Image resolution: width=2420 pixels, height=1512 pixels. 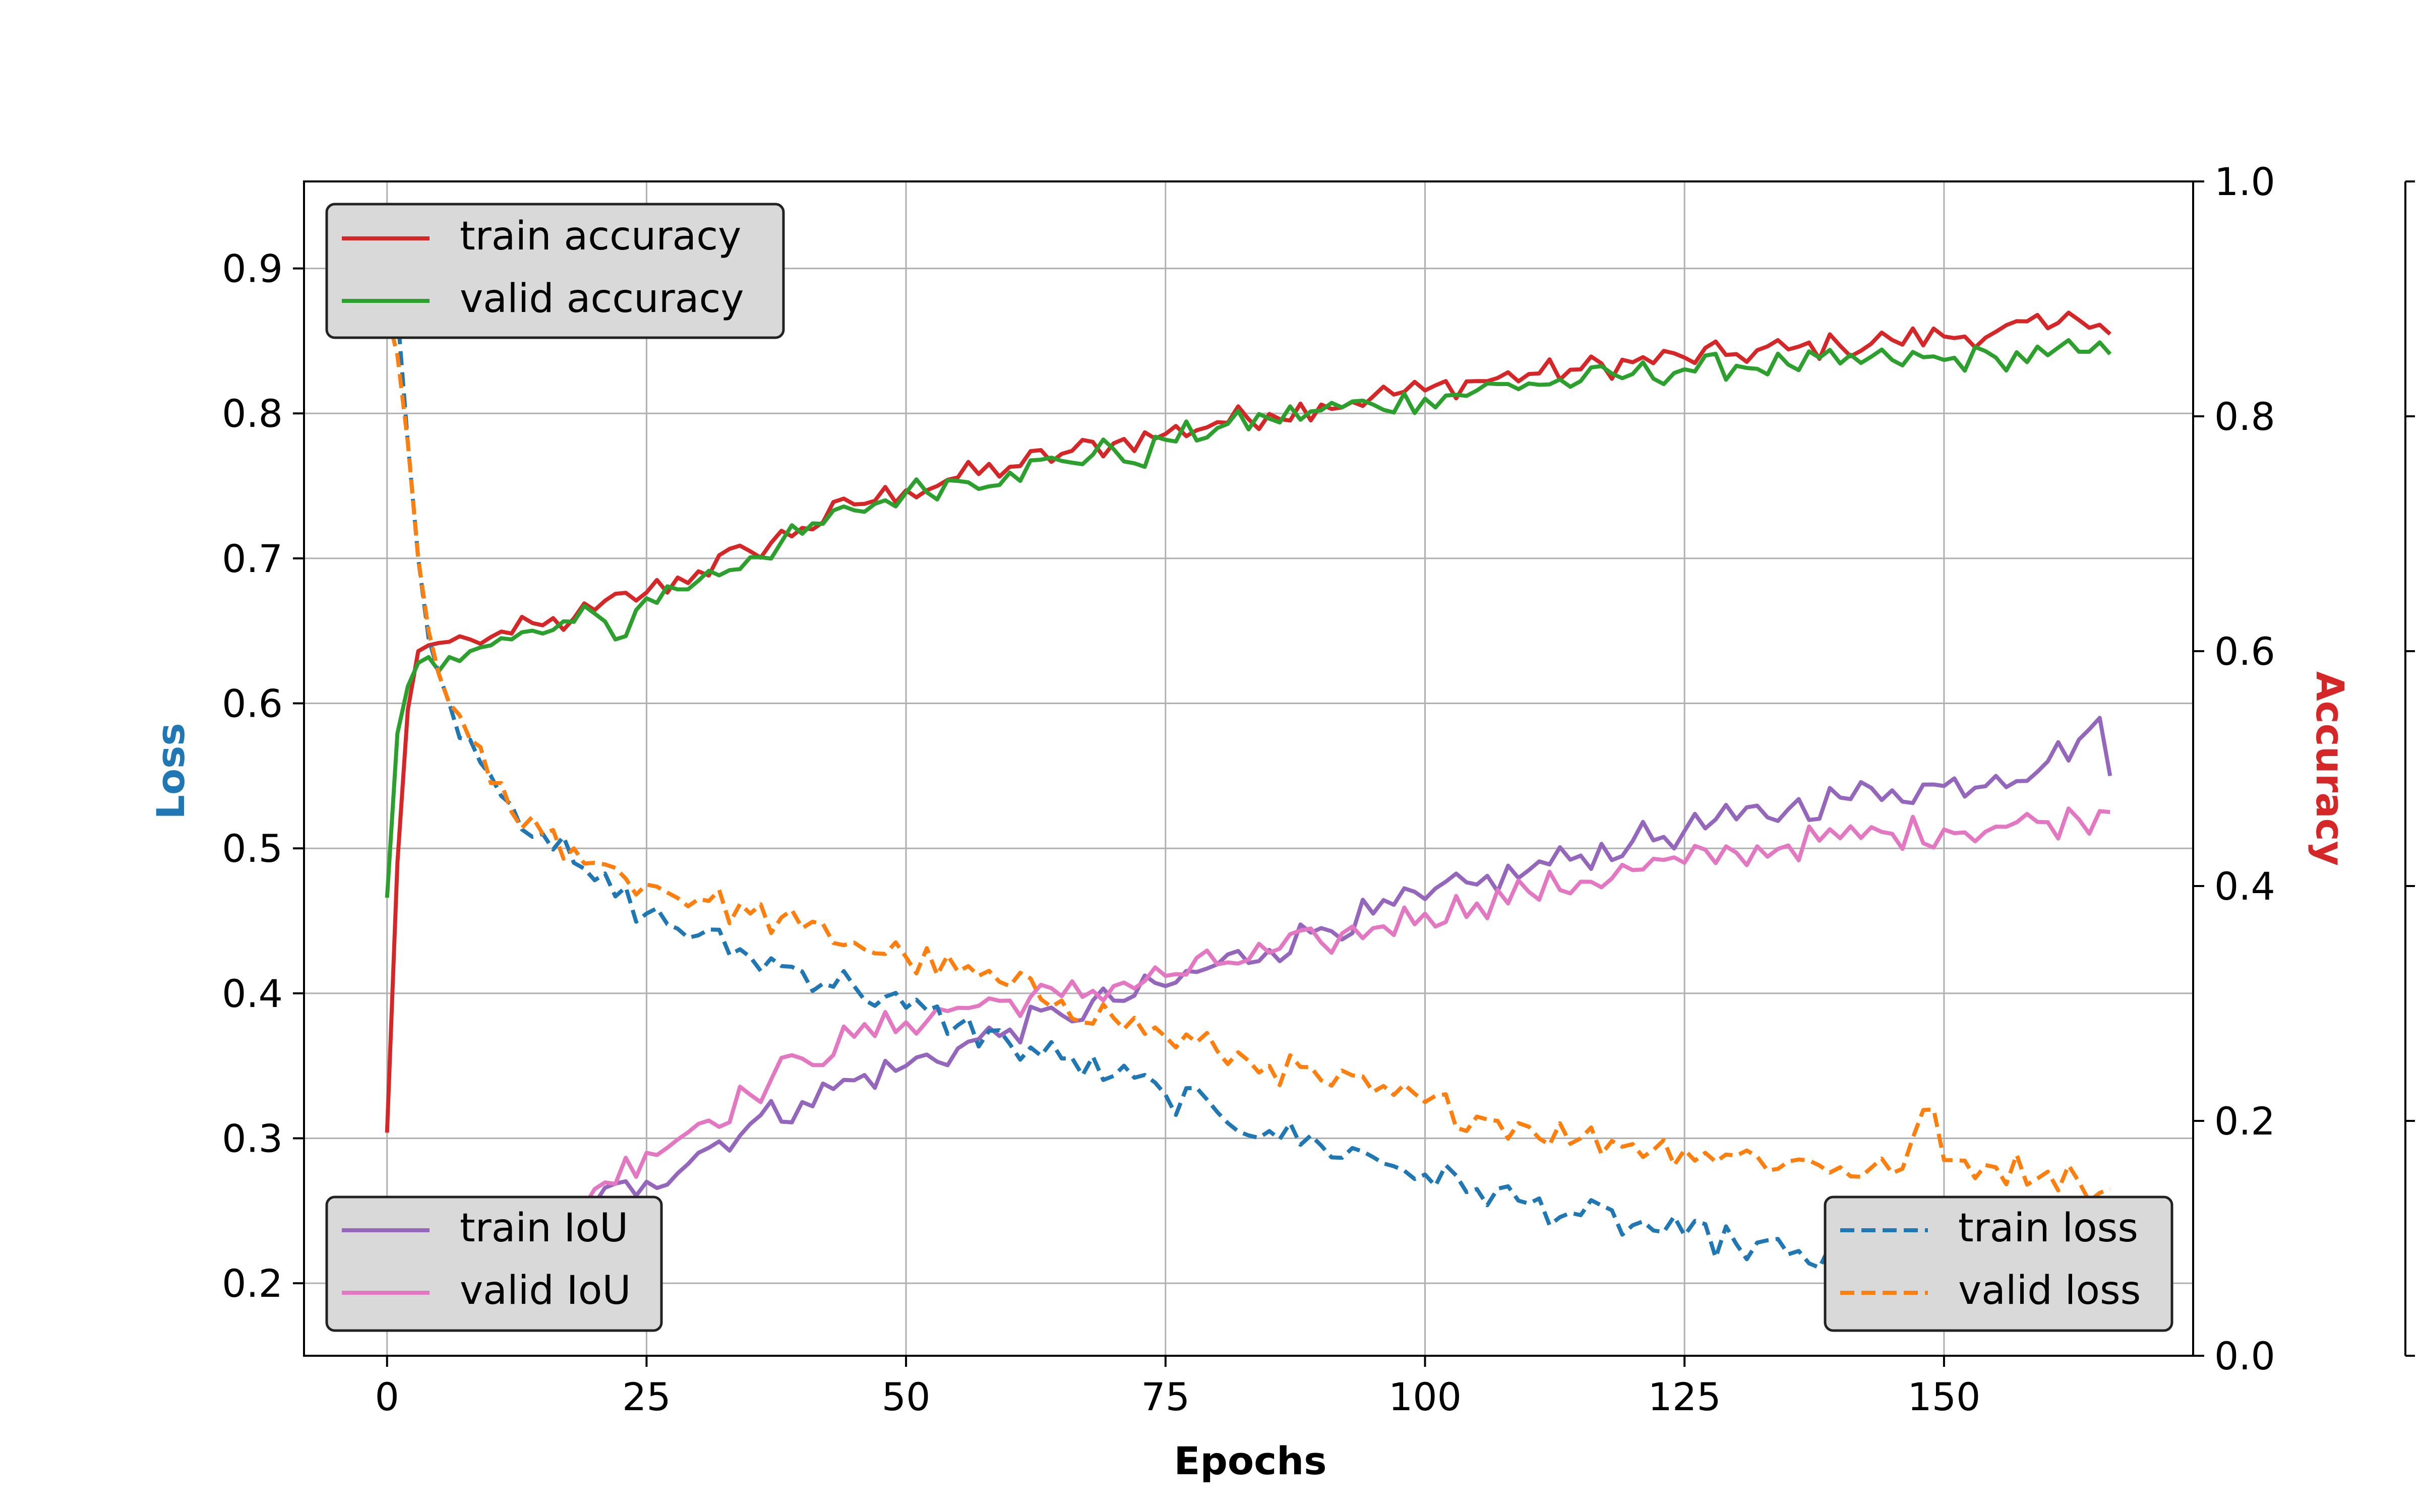 I want to click on y-left-tick-label: 0.3, so click(x=252, y=1138).